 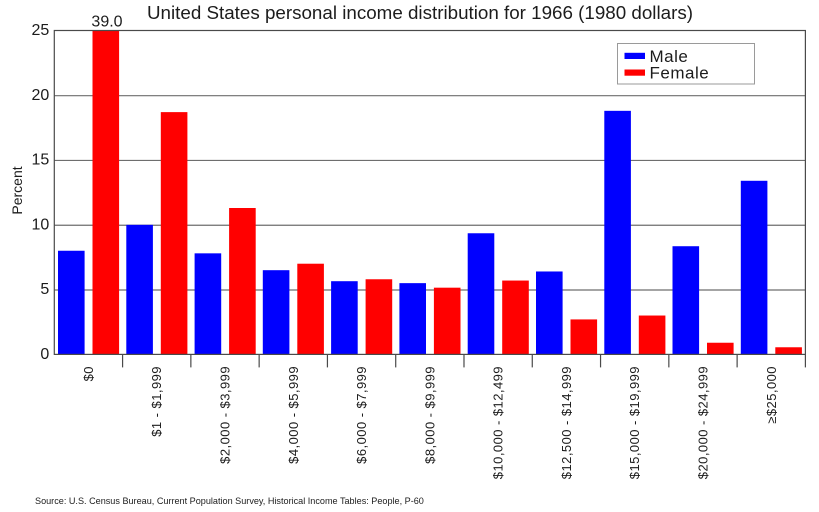 What do you see at coordinates (566, 422) in the screenshot?
I see `svg-text: $12,500 - $14,999` at bounding box center [566, 422].